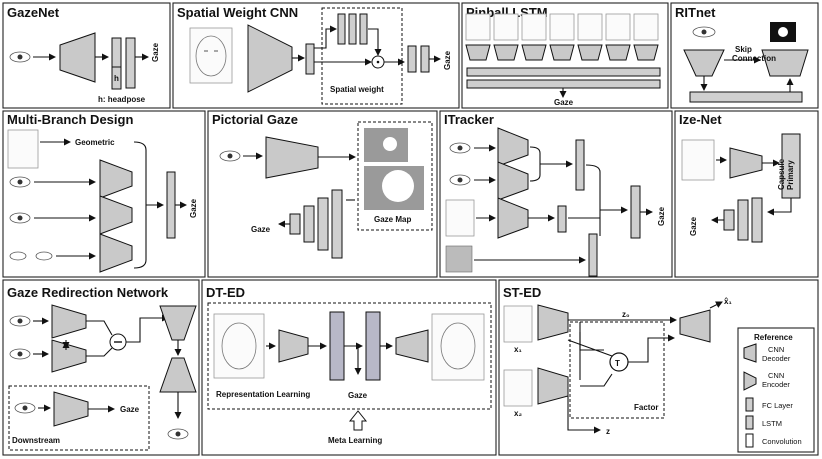 The image size is (822, 459). What do you see at coordinates (773, 337) in the screenshot?
I see `reference-title: Reference` at bounding box center [773, 337].